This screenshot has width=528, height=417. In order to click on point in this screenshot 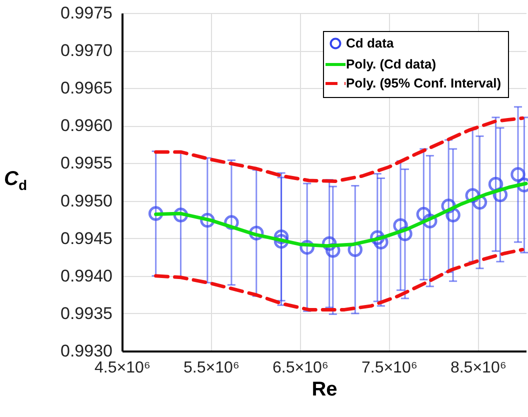, I will do `click(518, 174)`.